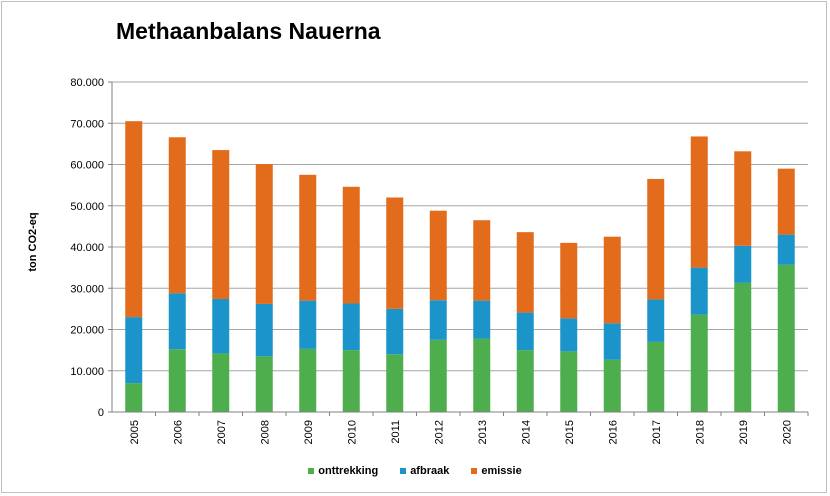 The height and width of the screenshot is (496, 830). Describe the element at coordinates (87, 372) in the screenshot. I see `y-tick-label: 10.000` at that location.